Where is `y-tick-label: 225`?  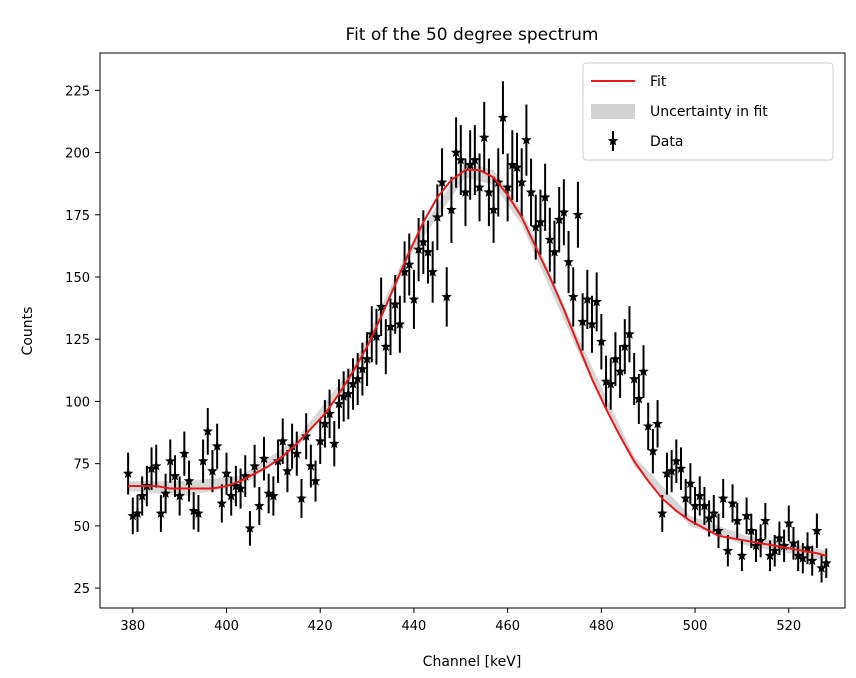 y-tick-label: 225 is located at coordinates (77, 91).